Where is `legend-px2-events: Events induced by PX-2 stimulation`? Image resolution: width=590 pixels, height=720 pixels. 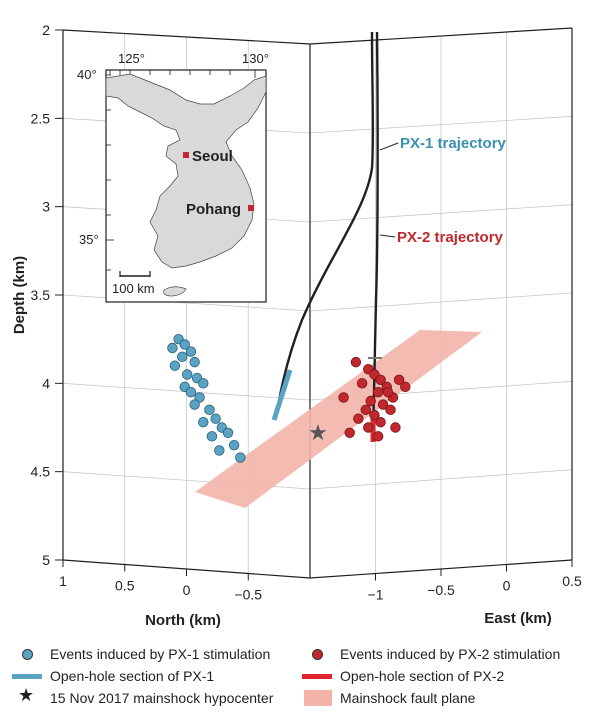
legend-px2-events: Events induced by PX-2 stimulation is located at coordinates (431, 654).